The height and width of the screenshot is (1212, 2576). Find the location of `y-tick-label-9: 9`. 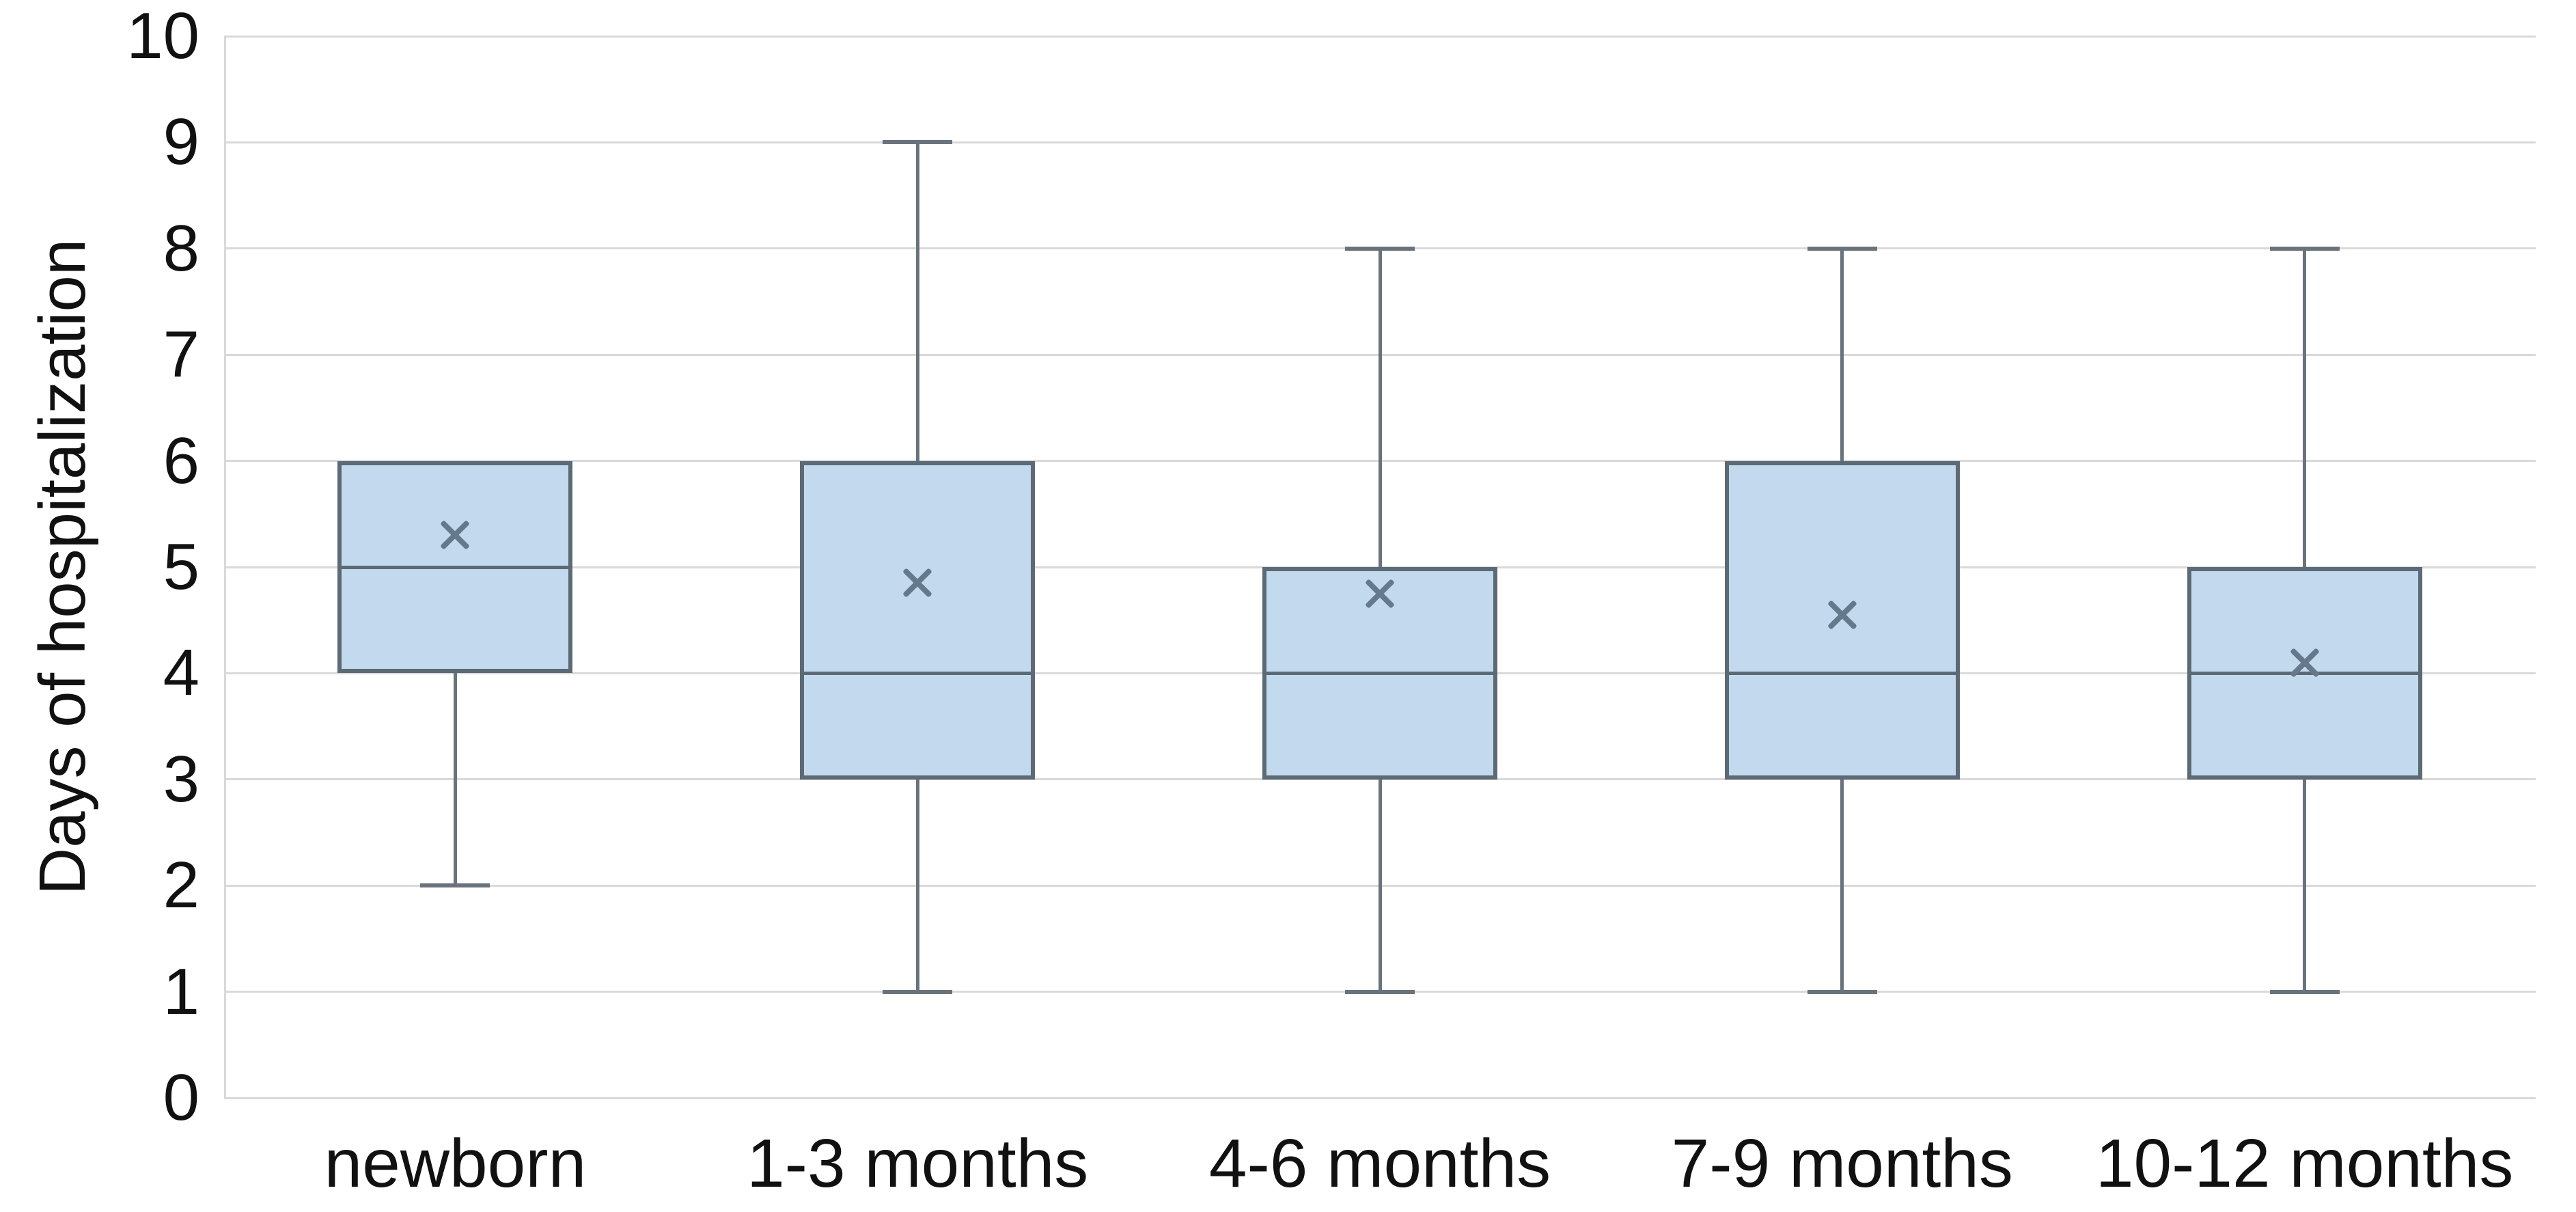

y-tick-label-9: 9 is located at coordinates (181, 142).